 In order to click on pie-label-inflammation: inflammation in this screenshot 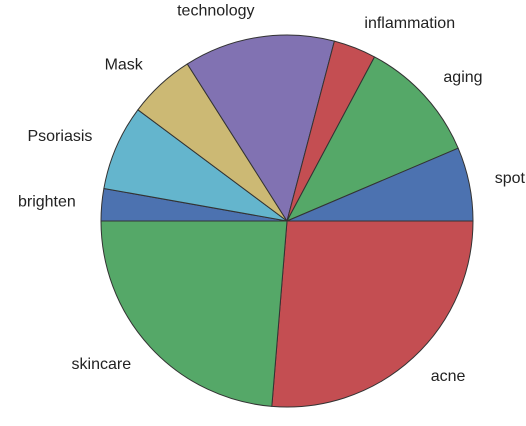, I will do `click(409, 23)`.